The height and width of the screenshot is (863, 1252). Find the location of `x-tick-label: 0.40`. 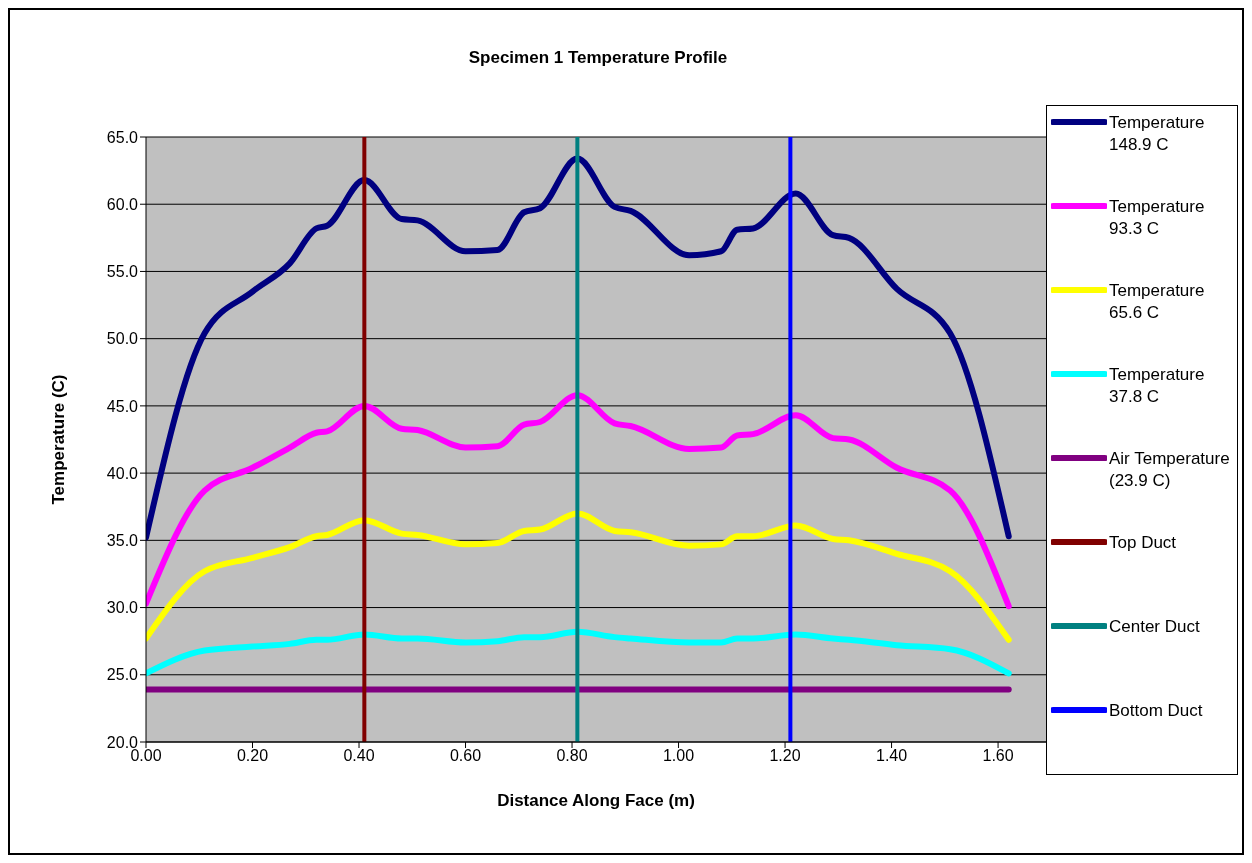

x-tick-label: 0.40 is located at coordinates (359, 756).